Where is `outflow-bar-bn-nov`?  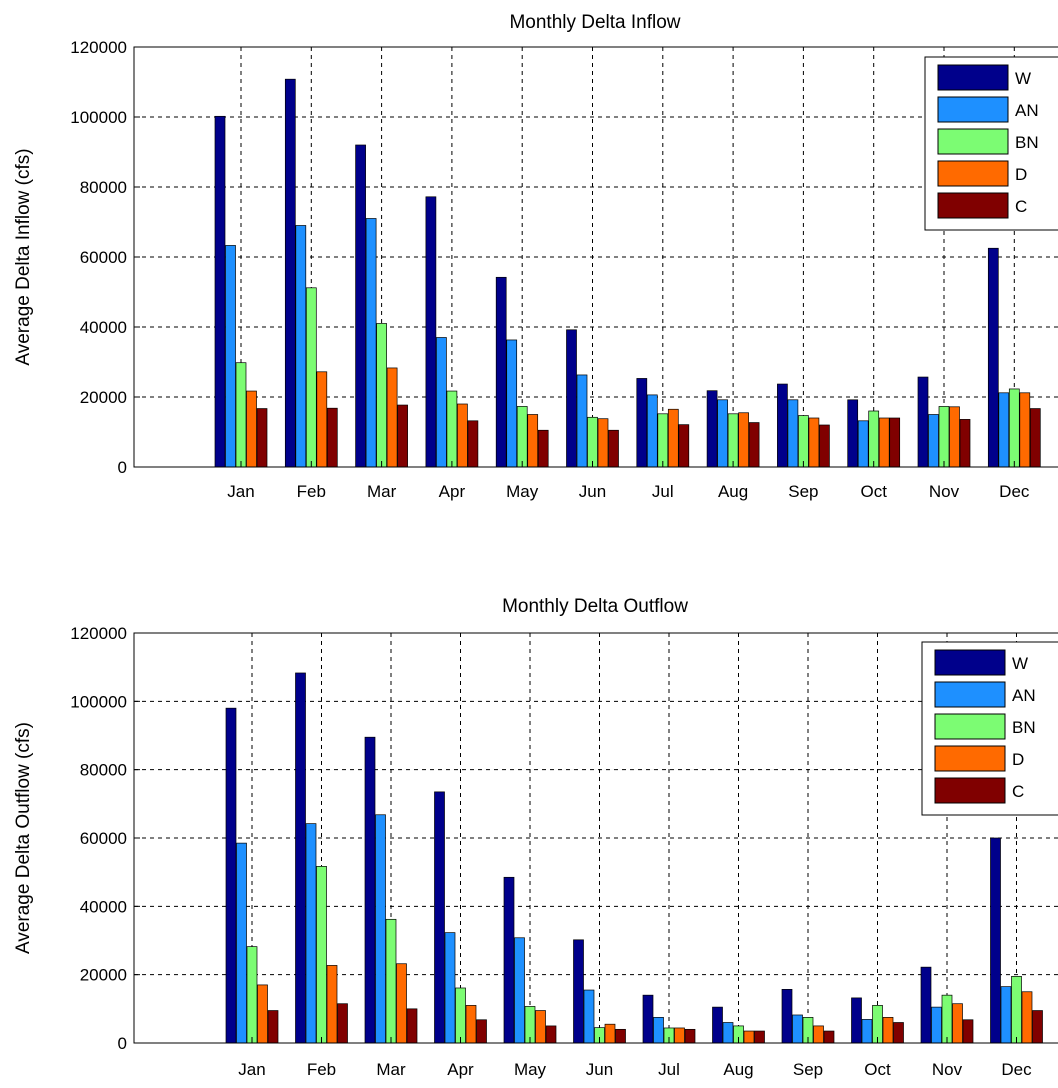
outflow-bar-bn-nov is located at coordinates (947, 1019).